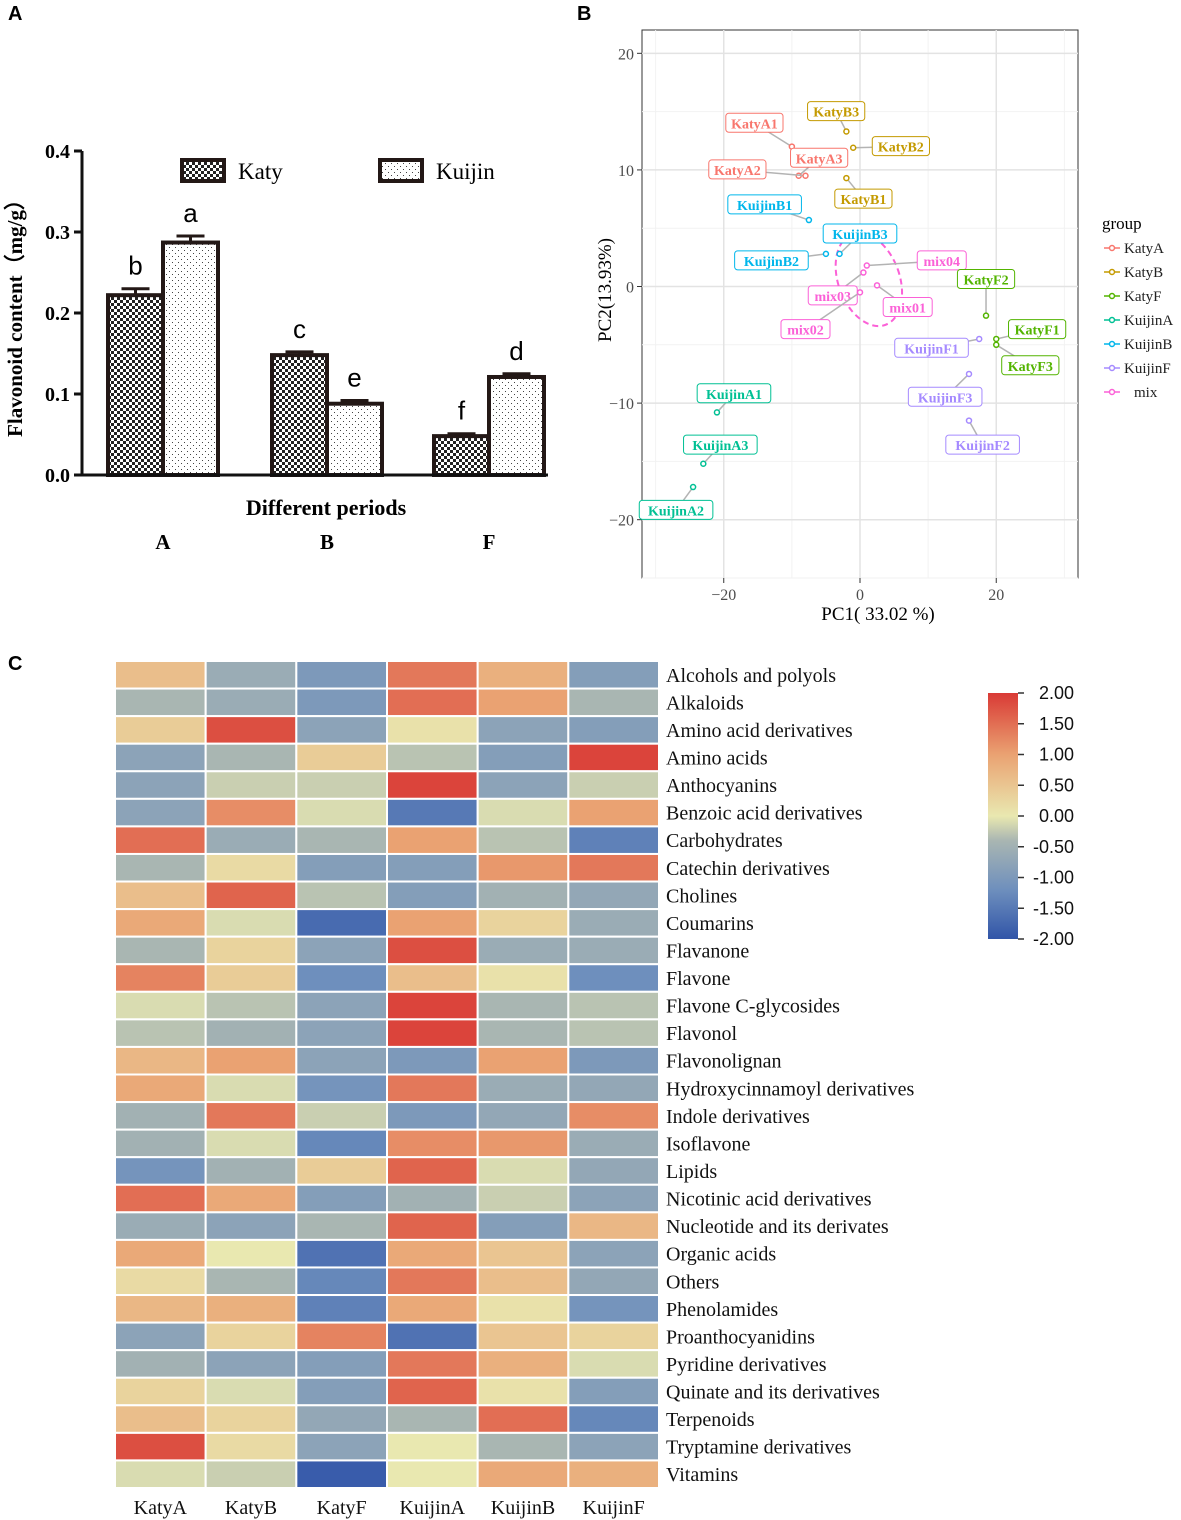 This screenshot has height=1520, width=1181. I want to click on bar-kuijin-F, so click(516, 425).